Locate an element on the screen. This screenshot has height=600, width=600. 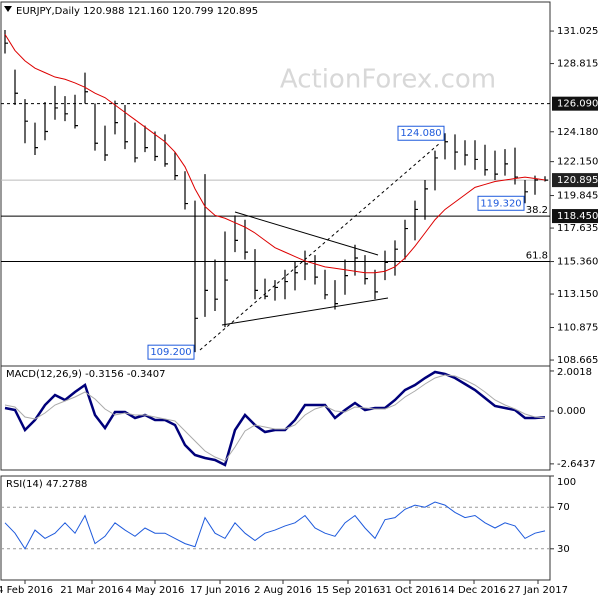
y-tick-label: 30 is located at coordinates (563, 549).